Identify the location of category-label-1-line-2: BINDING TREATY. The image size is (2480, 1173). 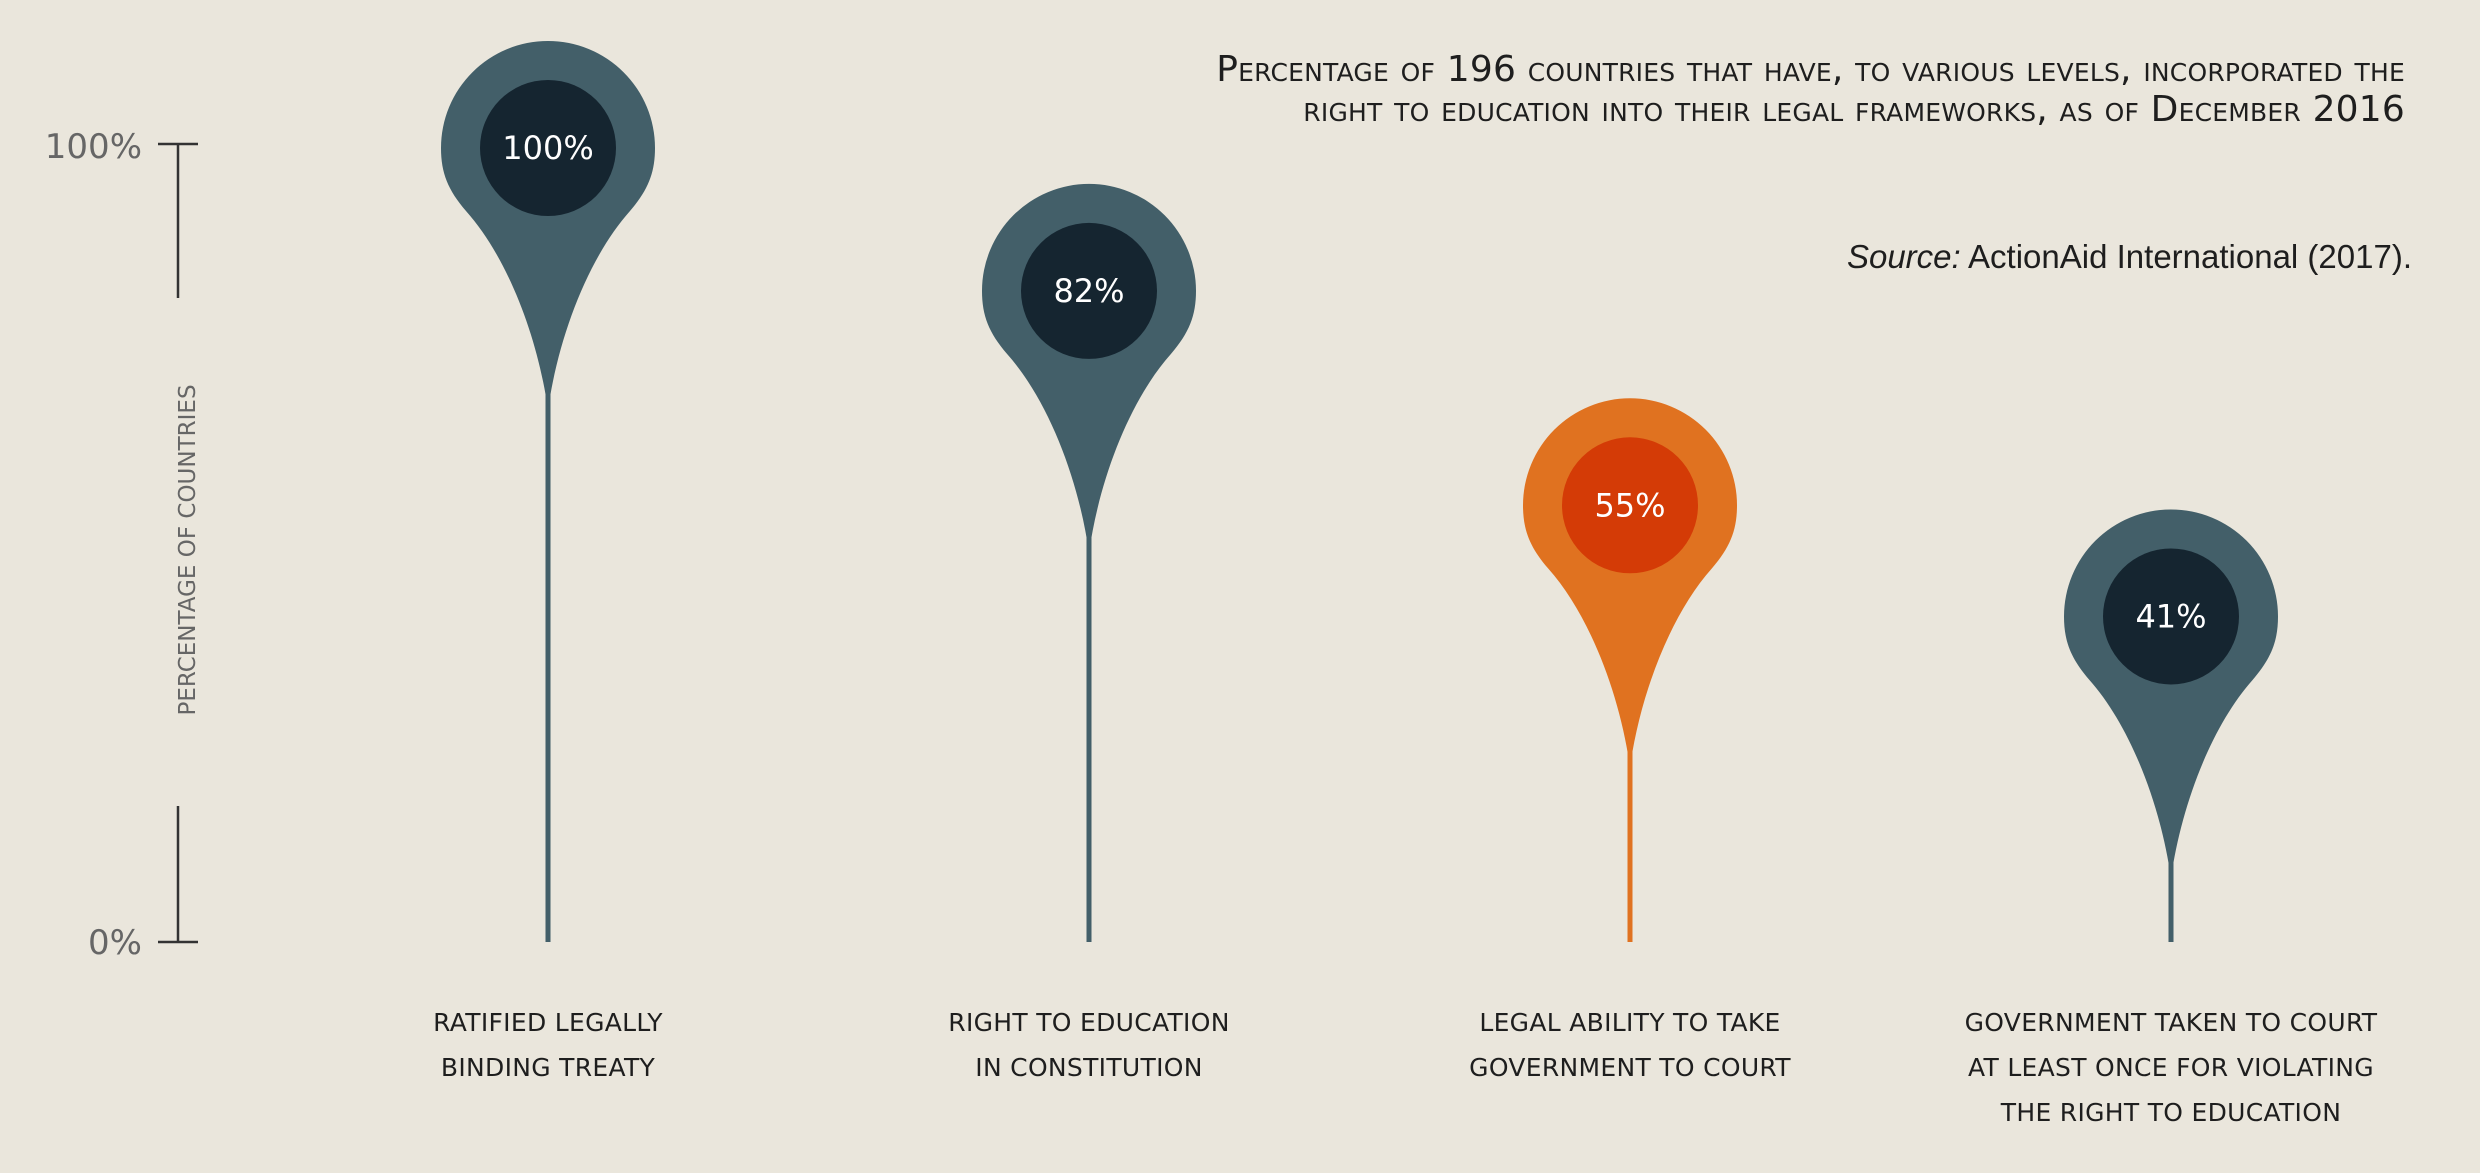
(548, 1067).